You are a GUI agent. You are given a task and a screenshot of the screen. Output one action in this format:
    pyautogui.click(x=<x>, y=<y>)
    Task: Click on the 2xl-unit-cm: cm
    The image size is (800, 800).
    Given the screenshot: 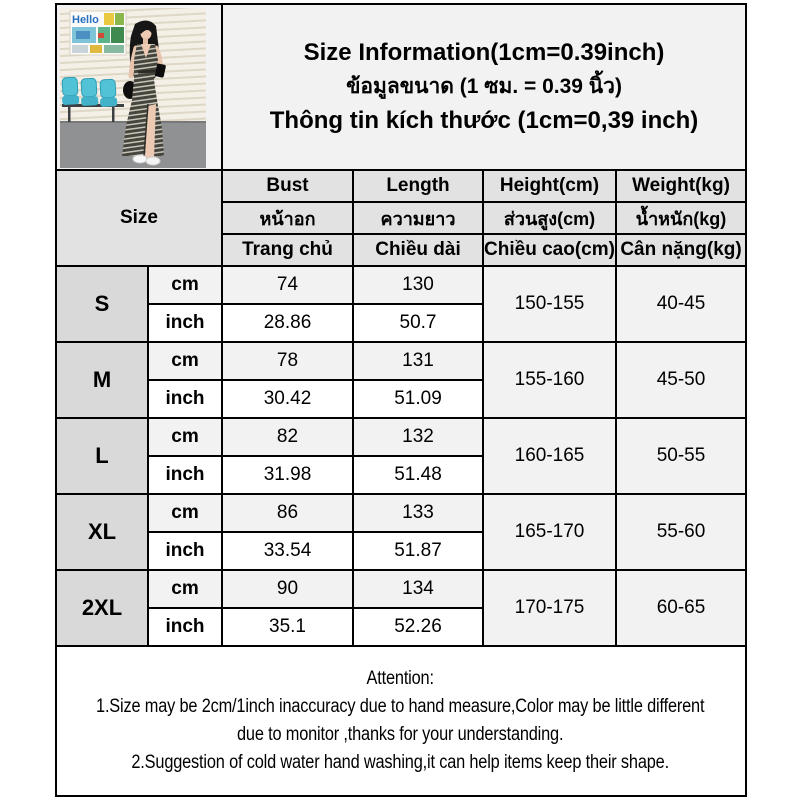 What is the action you would take?
    pyautogui.click(x=185, y=589)
    